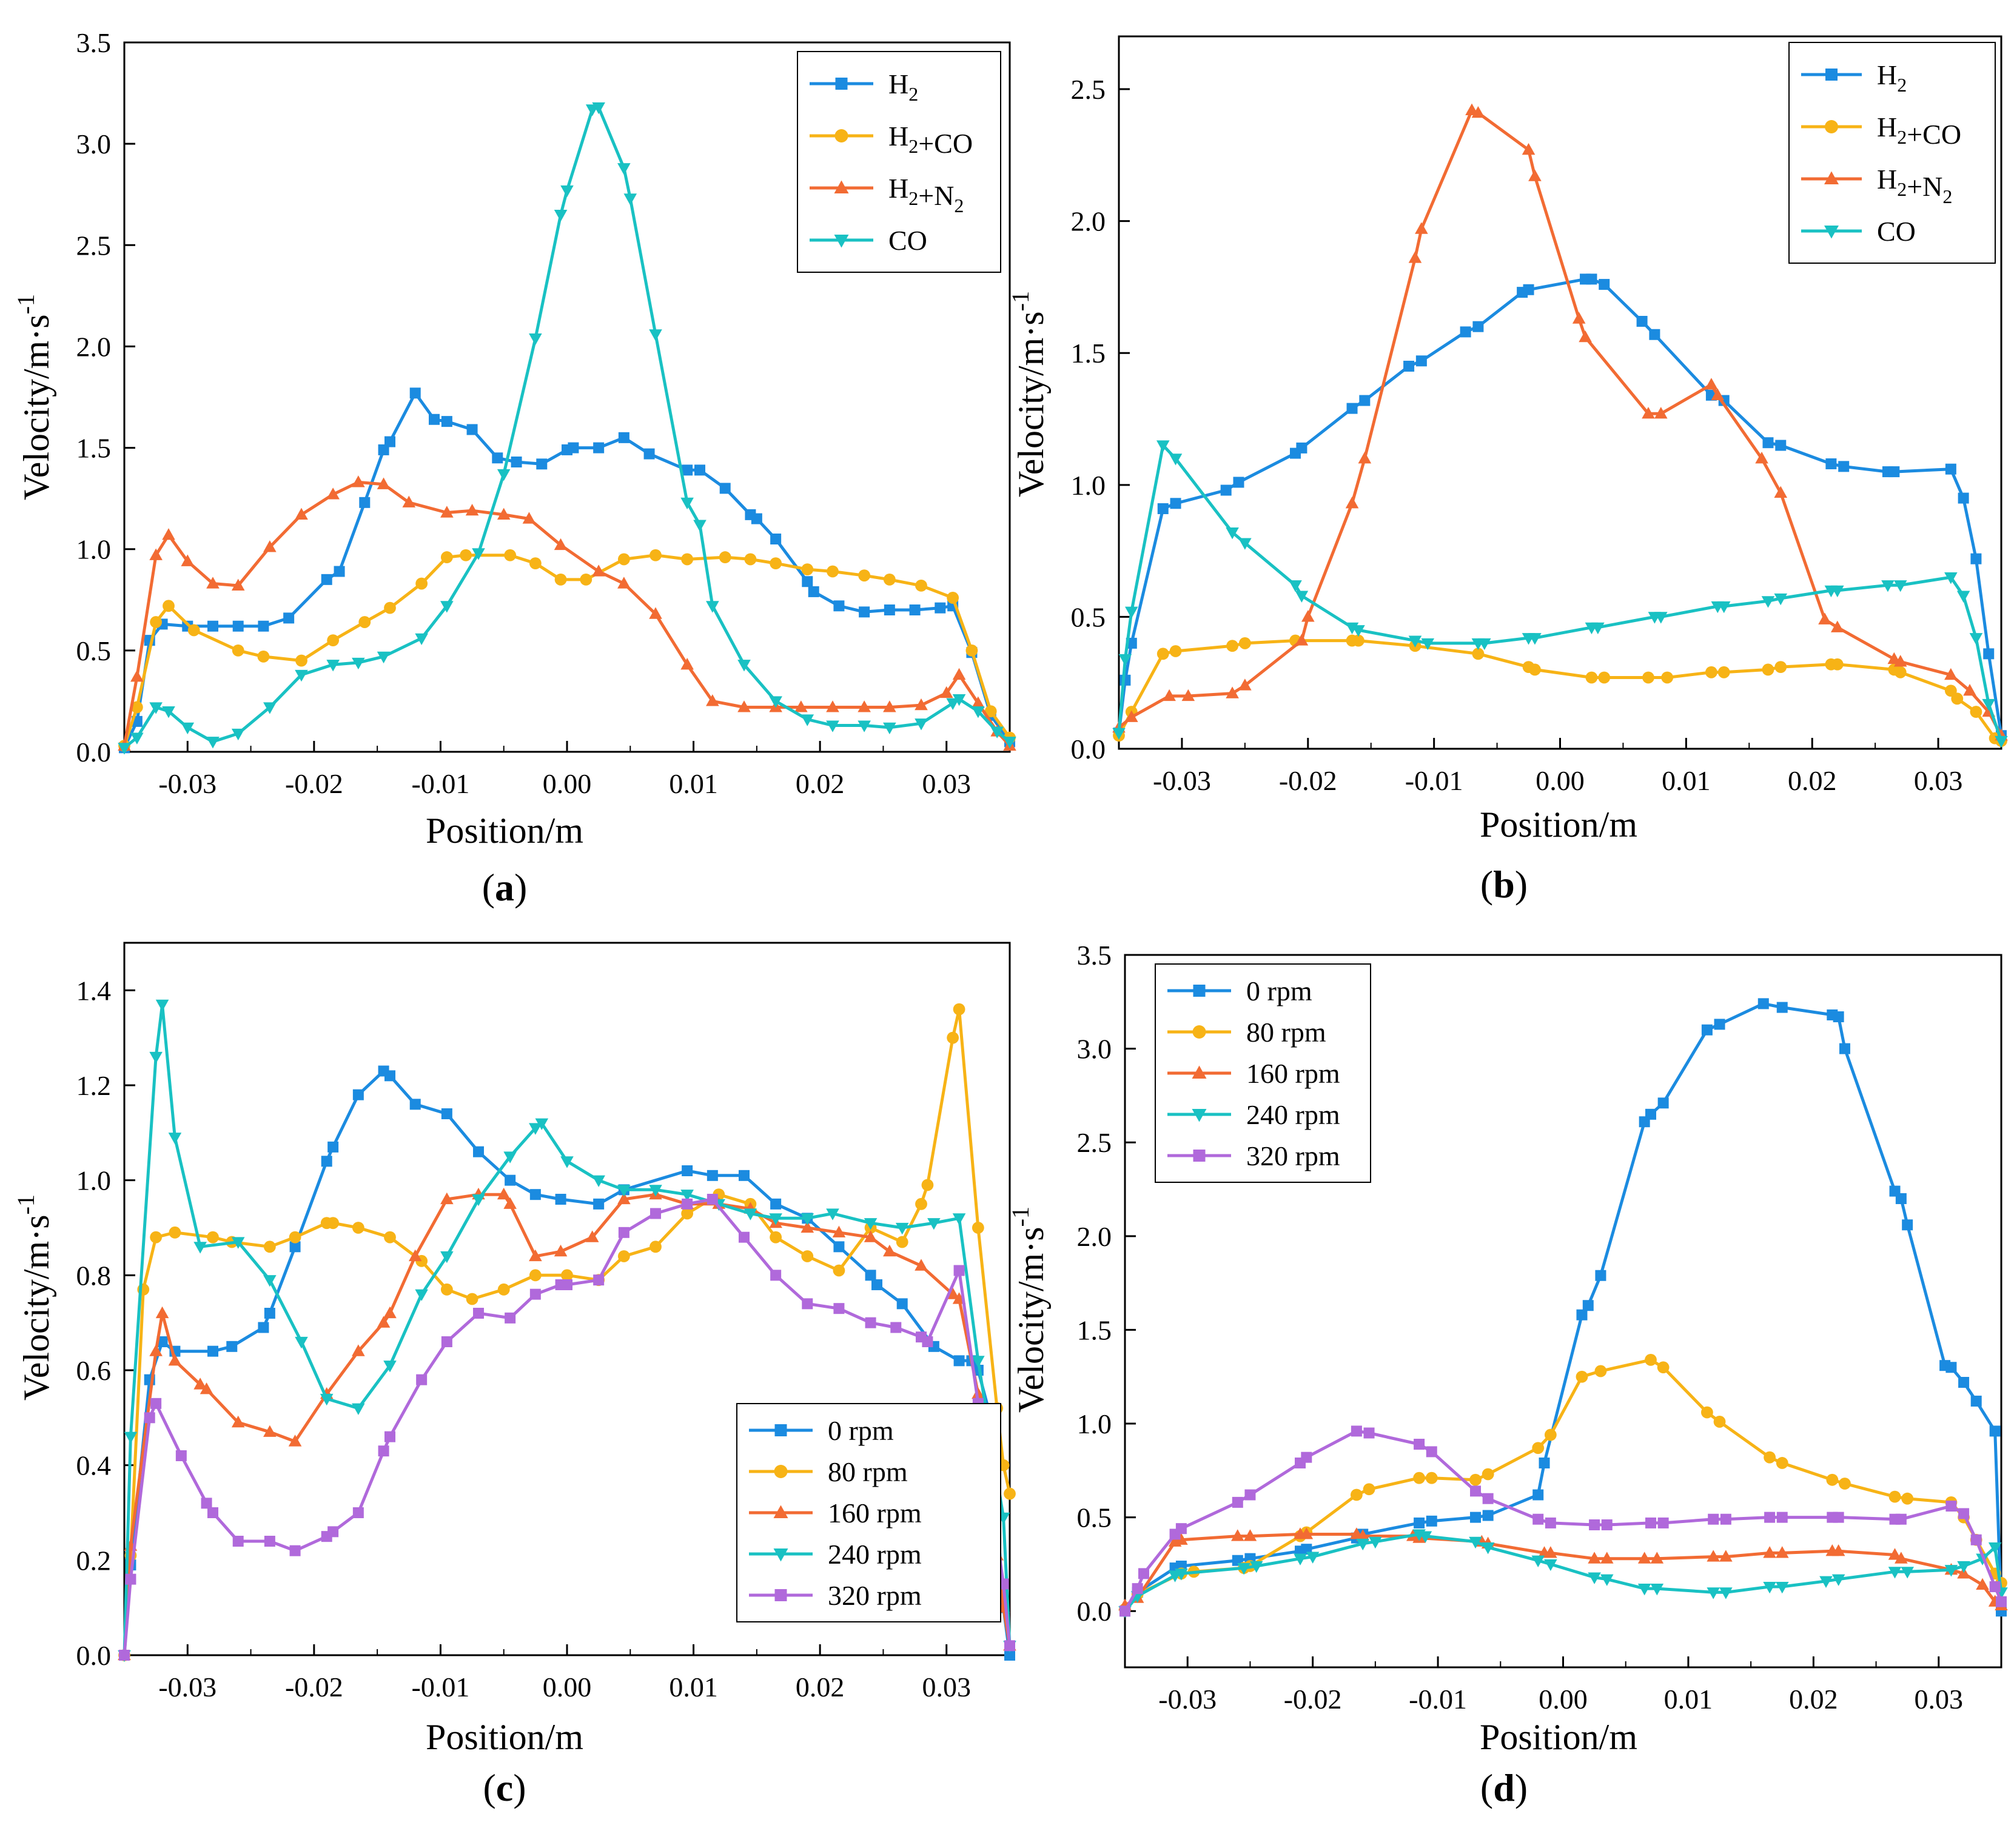 The width and height of the screenshot is (2014, 1848). What do you see at coordinates (36, 407) in the screenshot?
I see `y-axis-label-main: Velocity/m·s` at bounding box center [36, 407].